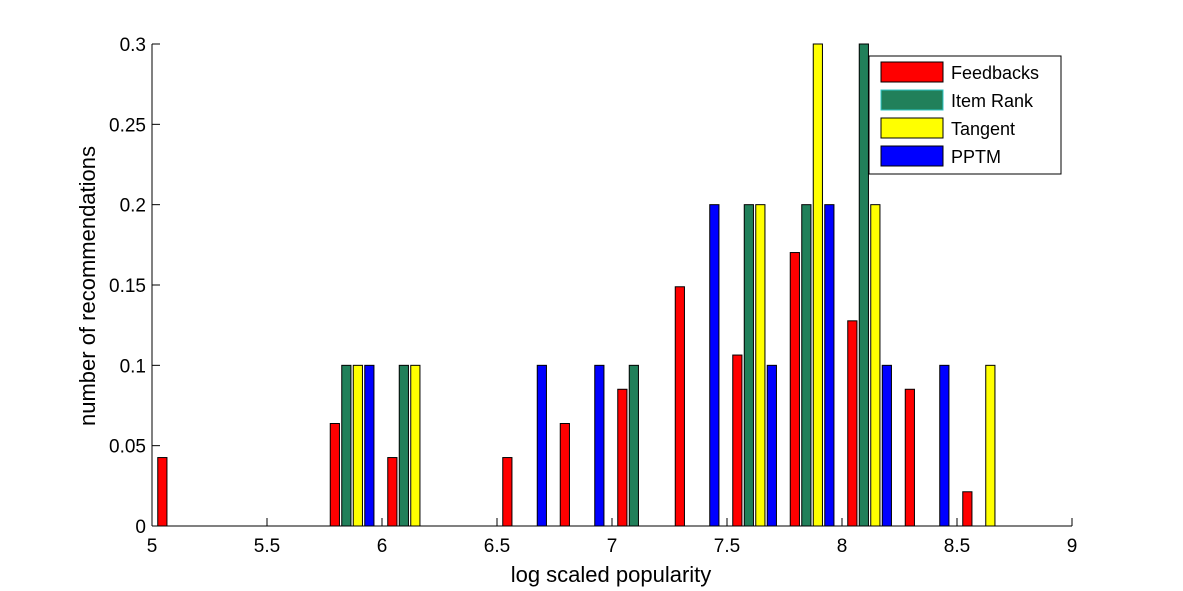  Describe the element at coordinates (497, 546) in the screenshot. I see `x-tick-label: 6.5` at that location.